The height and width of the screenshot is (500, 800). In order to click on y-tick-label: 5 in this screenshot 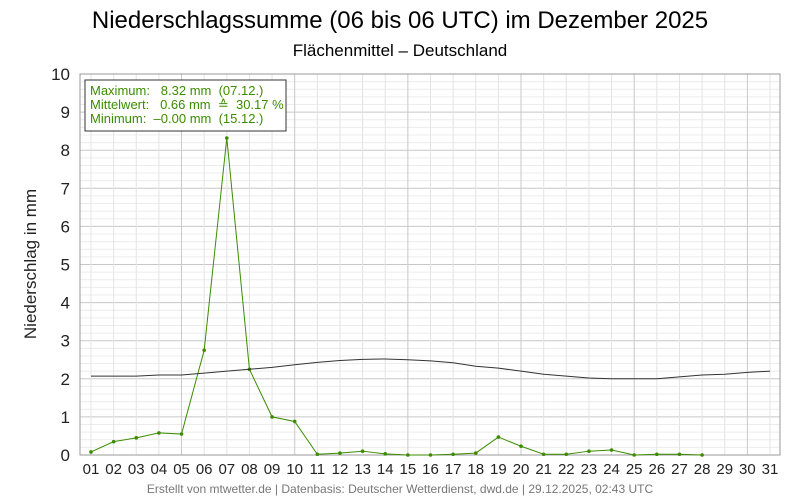, I will do `click(65, 265)`.